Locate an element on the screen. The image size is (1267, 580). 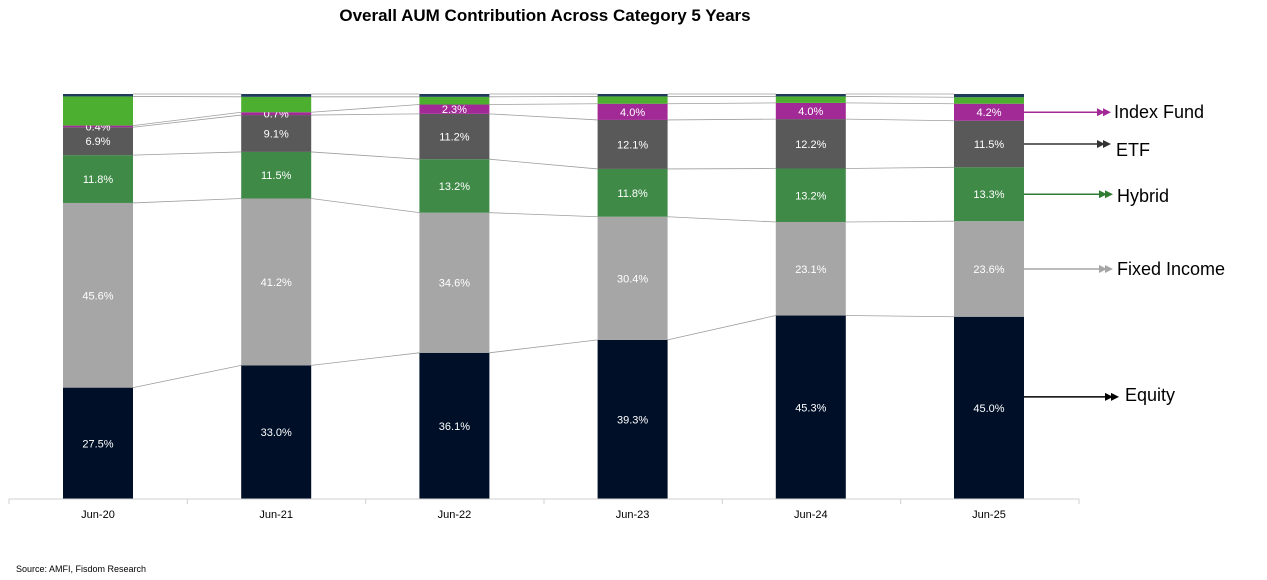
legend-arrowhead-equity is located at coordinates (1115, 396).